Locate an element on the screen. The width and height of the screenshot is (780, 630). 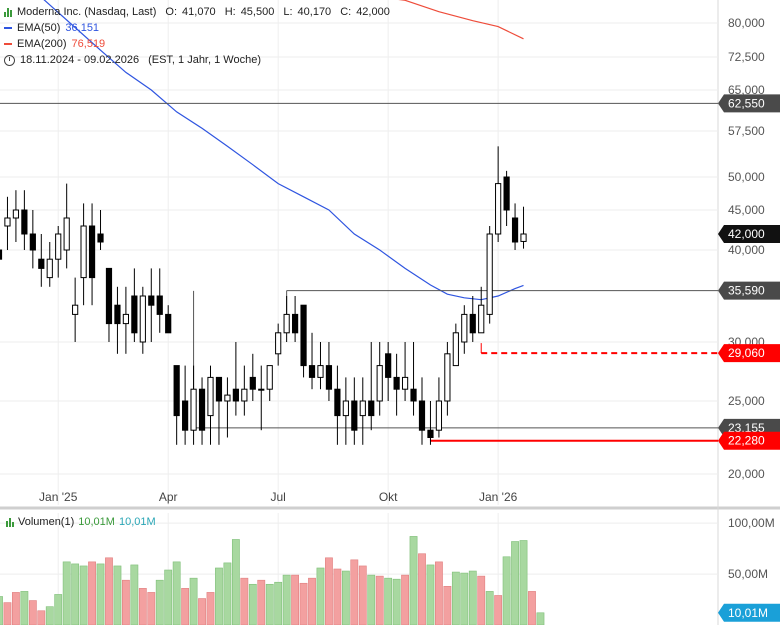
ema200-swatch is located at coordinates (8, 44).